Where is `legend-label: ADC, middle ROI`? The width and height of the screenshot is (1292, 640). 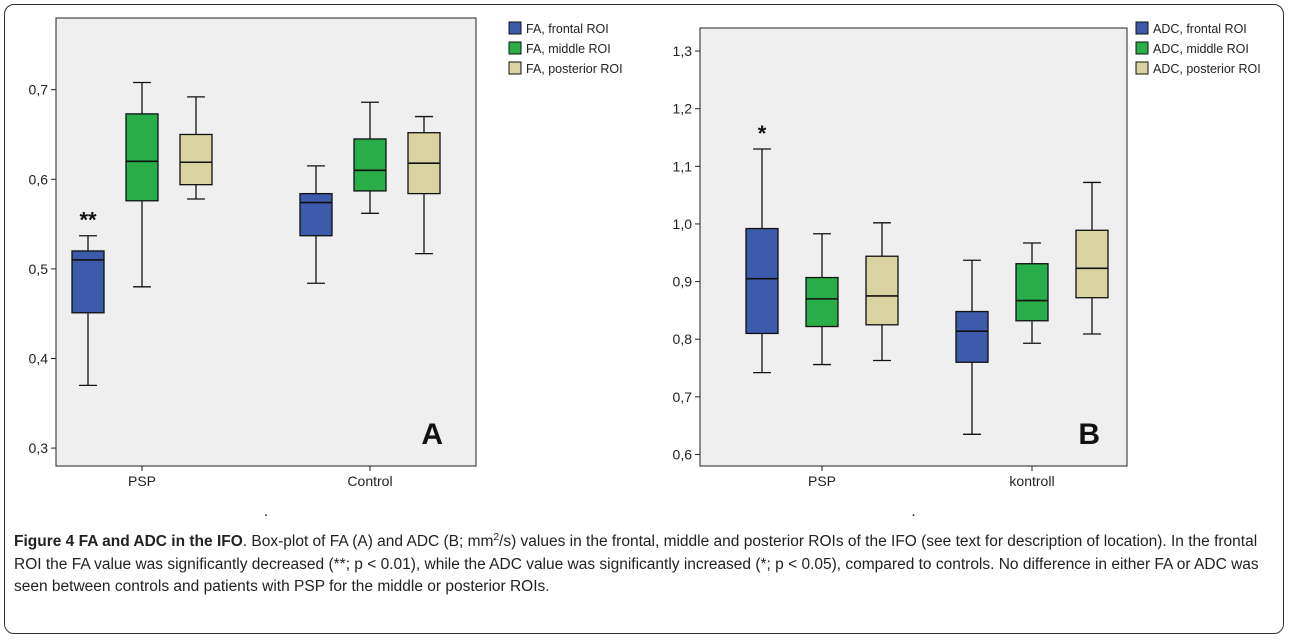
legend-label: ADC, middle ROI is located at coordinates (1201, 49).